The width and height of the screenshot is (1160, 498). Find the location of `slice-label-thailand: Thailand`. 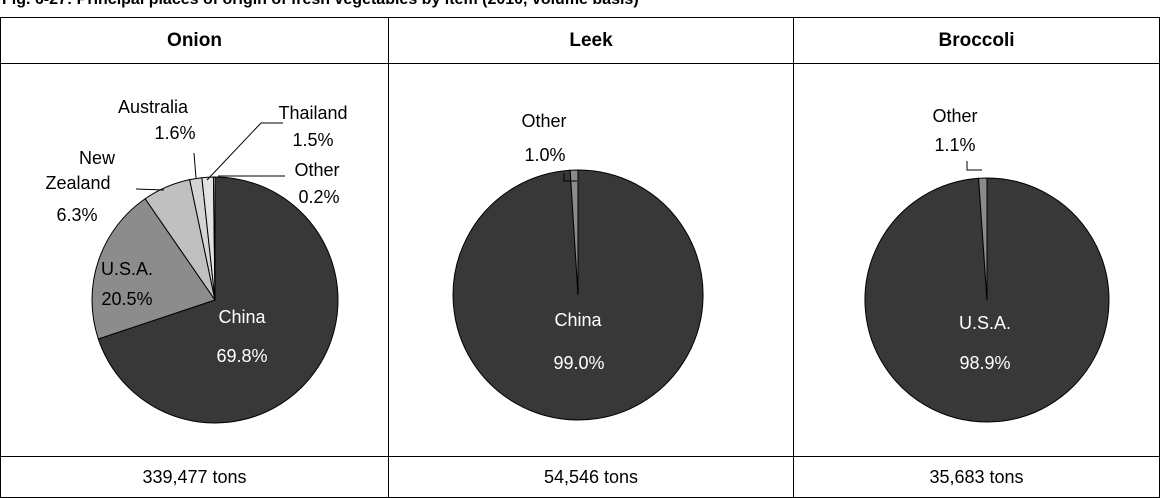

slice-label-thailand: Thailand is located at coordinates (312, 113).